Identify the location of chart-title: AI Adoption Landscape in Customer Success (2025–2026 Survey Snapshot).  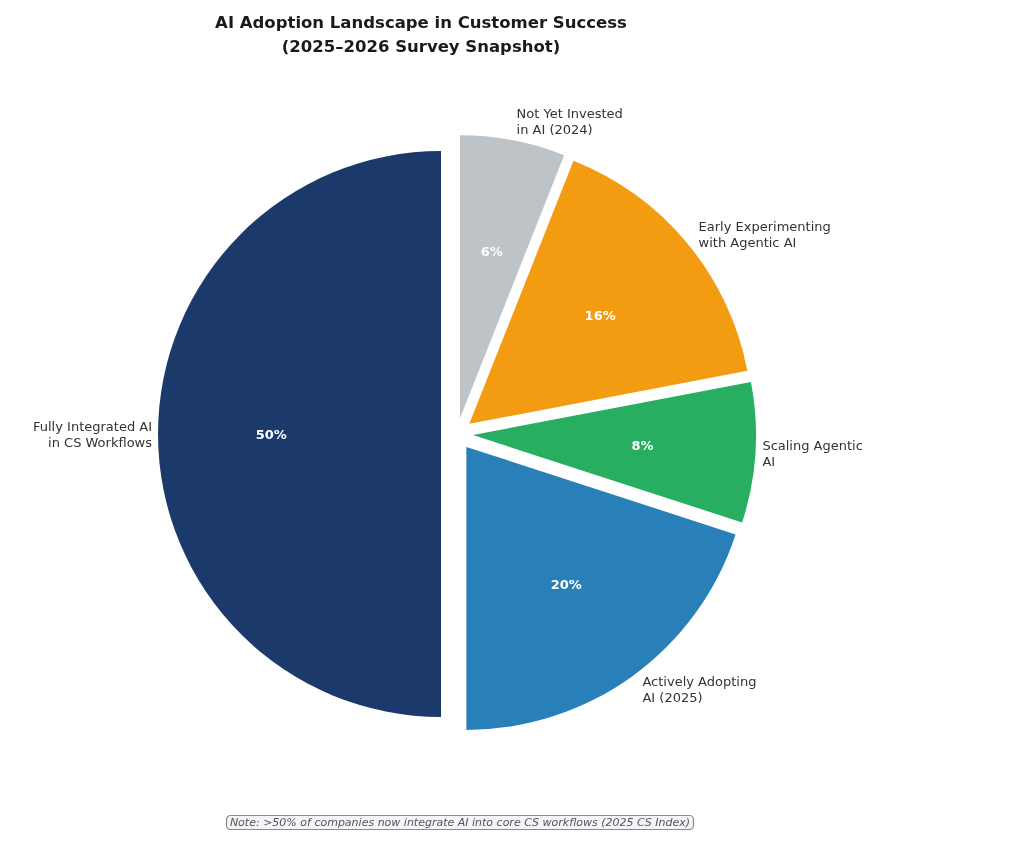
(421, 34).